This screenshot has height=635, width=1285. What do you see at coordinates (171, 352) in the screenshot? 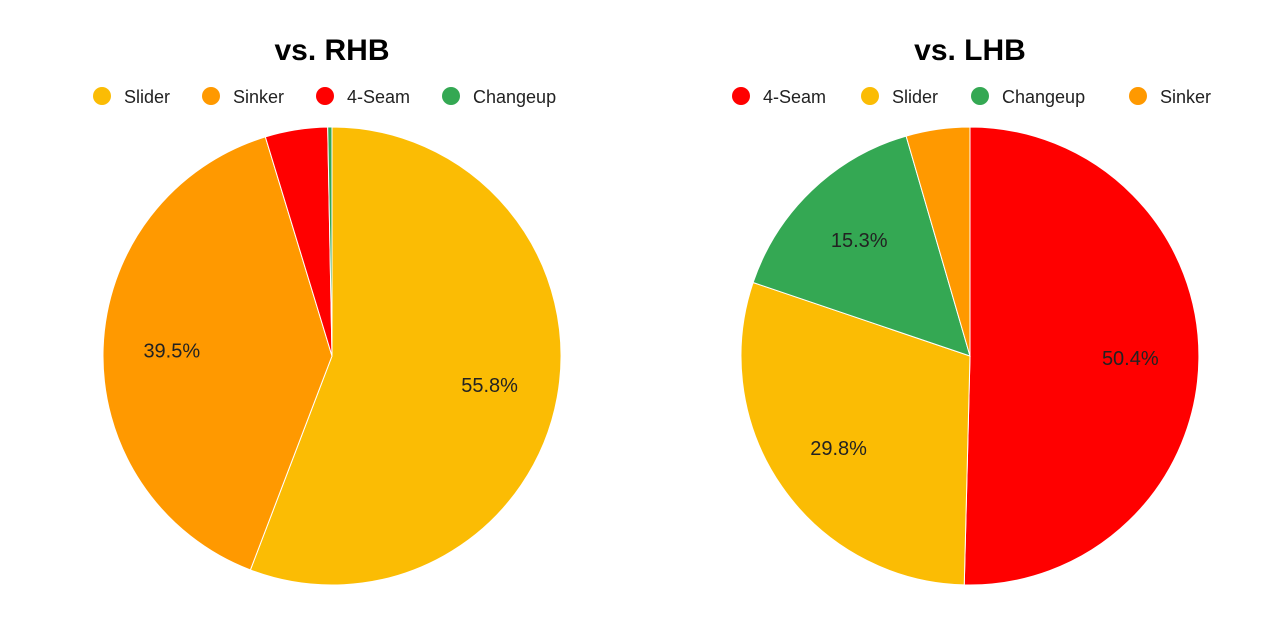
I see `slice-data-label: 39.5%` at bounding box center [171, 352].